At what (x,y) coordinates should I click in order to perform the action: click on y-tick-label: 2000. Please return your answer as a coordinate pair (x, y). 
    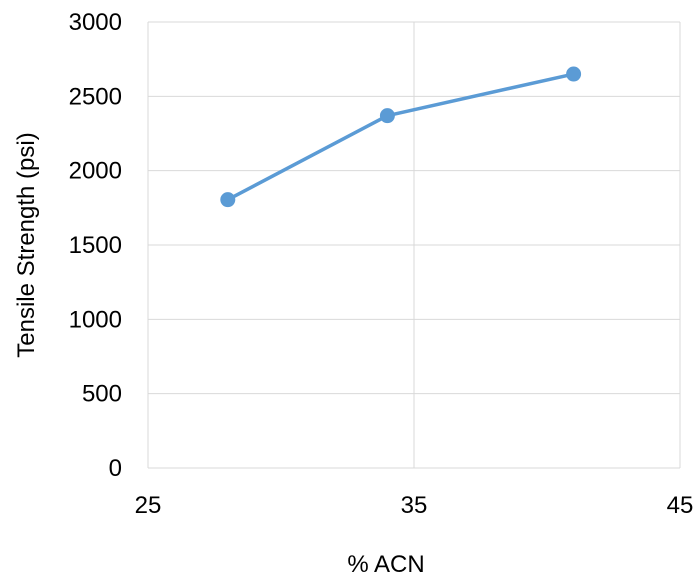
    Looking at the image, I should click on (95, 171).